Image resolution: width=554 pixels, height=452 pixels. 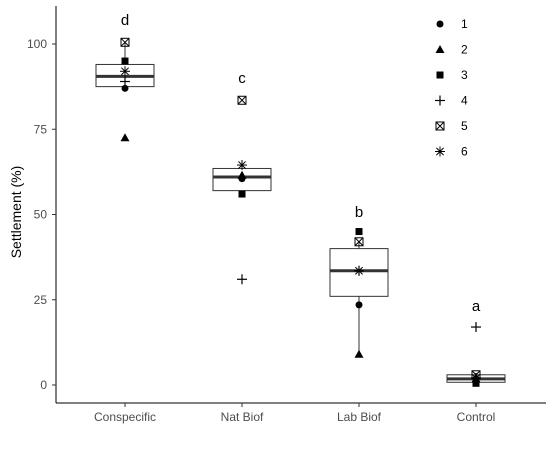 What do you see at coordinates (16, 212) in the screenshot?
I see `y-axis-title: Settlement (%)` at bounding box center [16, 212].